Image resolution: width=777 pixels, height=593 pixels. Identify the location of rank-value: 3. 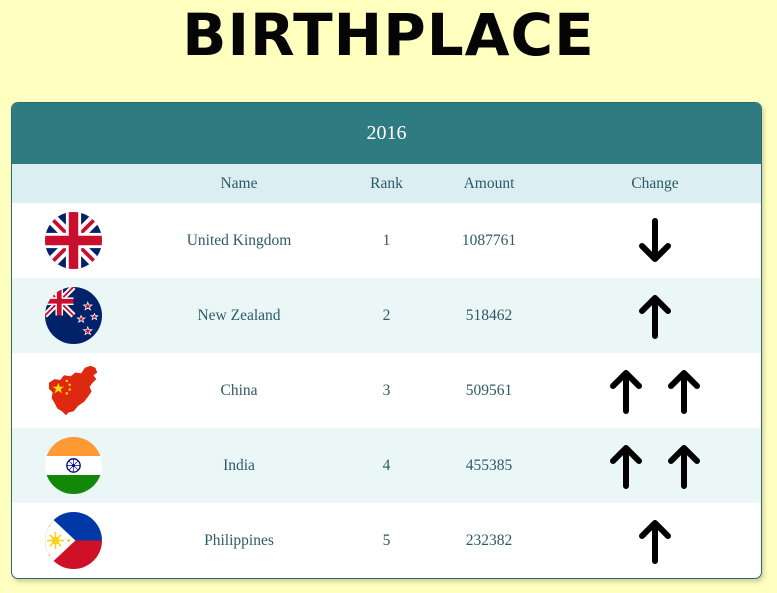
(386, 390).